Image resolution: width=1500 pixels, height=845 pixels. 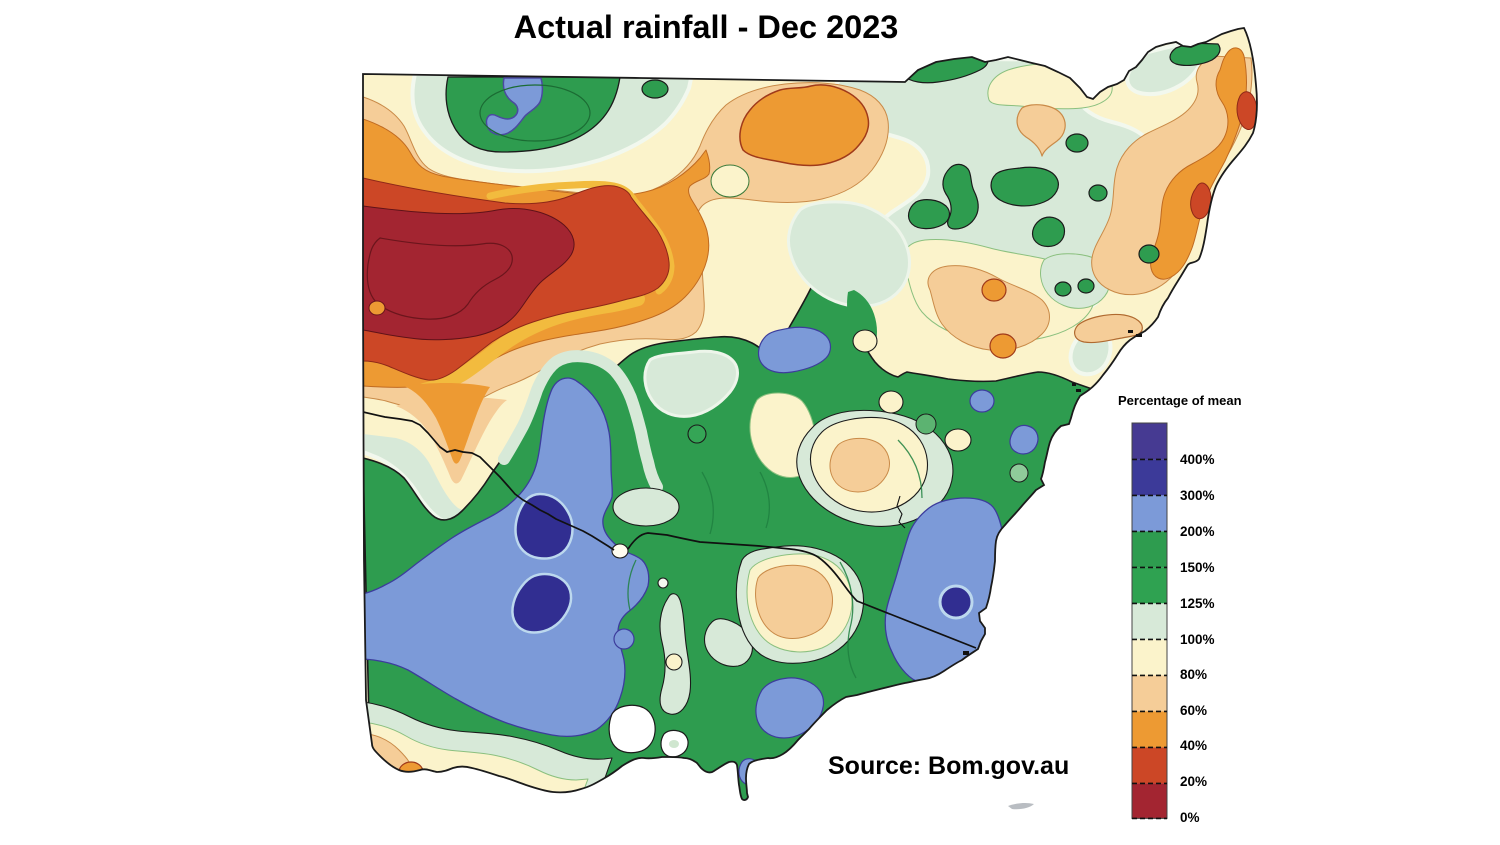 I want to click on svg-text: Actual rainfall - Dec 2023, so click(x=706, y=27).